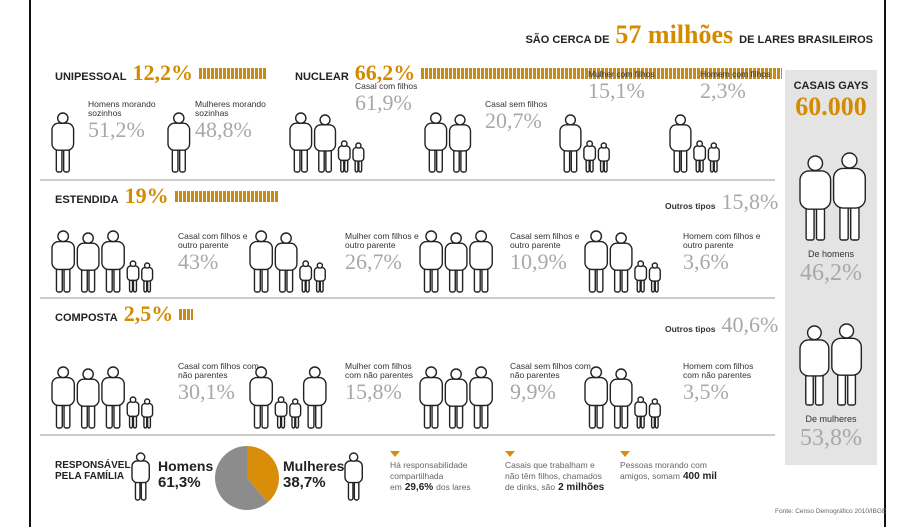 The height and width of the screenshot is (527, 911). What do you see at coordinates (186, 466) in the screenshot?
I see `share-name: Homens` at bounding box center [186, 466].